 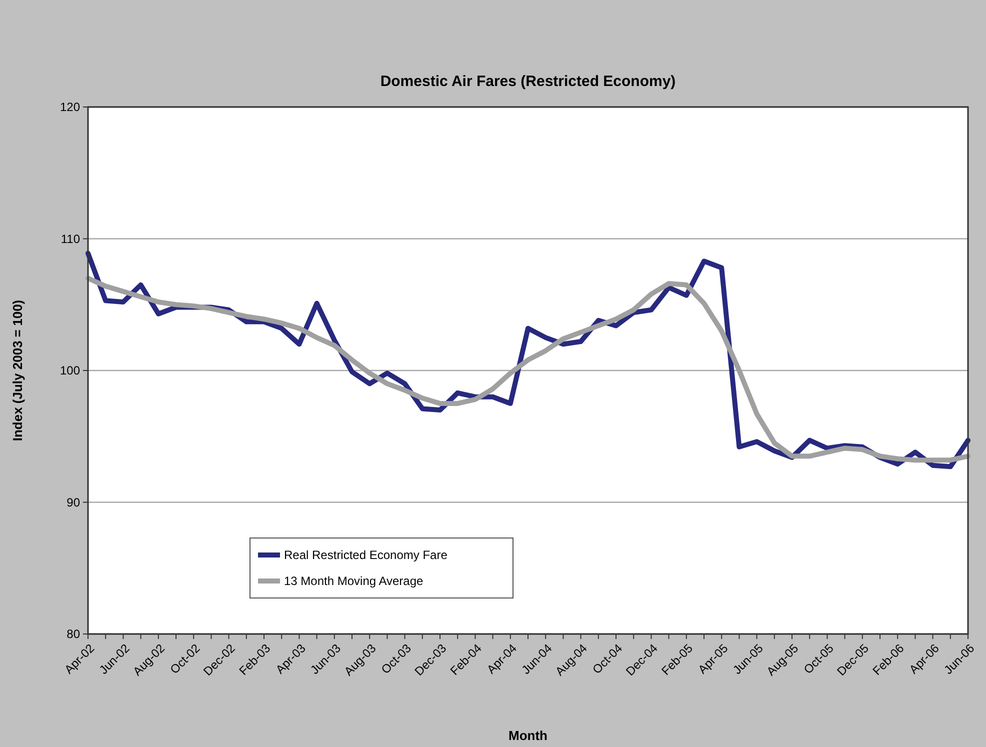 I want to click on y-tick-label: 100, so click(x=70, y=371).